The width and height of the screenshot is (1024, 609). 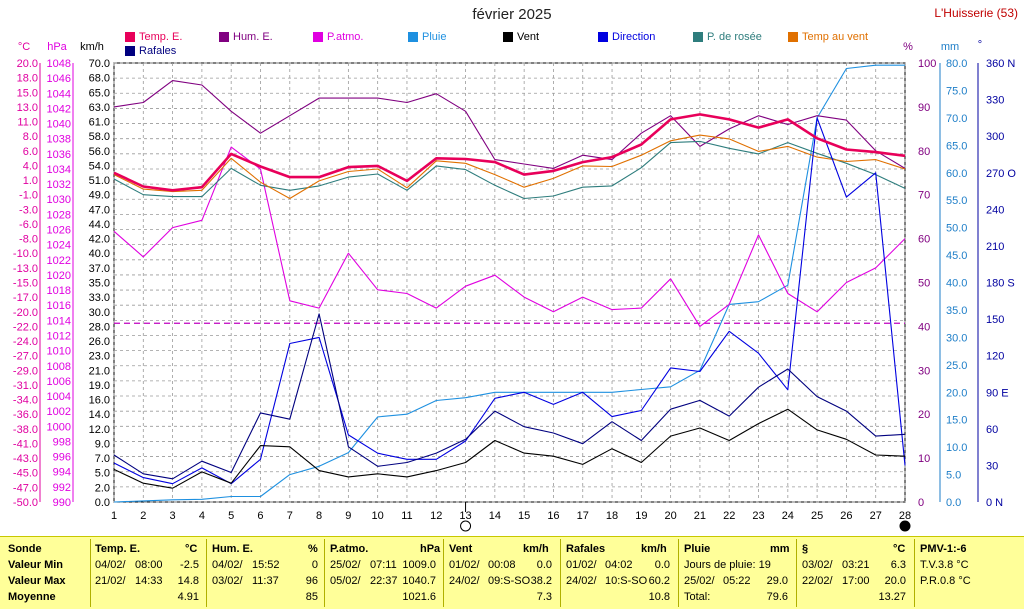 I want to click on x-tick: 20, so click(x=671, y=516).